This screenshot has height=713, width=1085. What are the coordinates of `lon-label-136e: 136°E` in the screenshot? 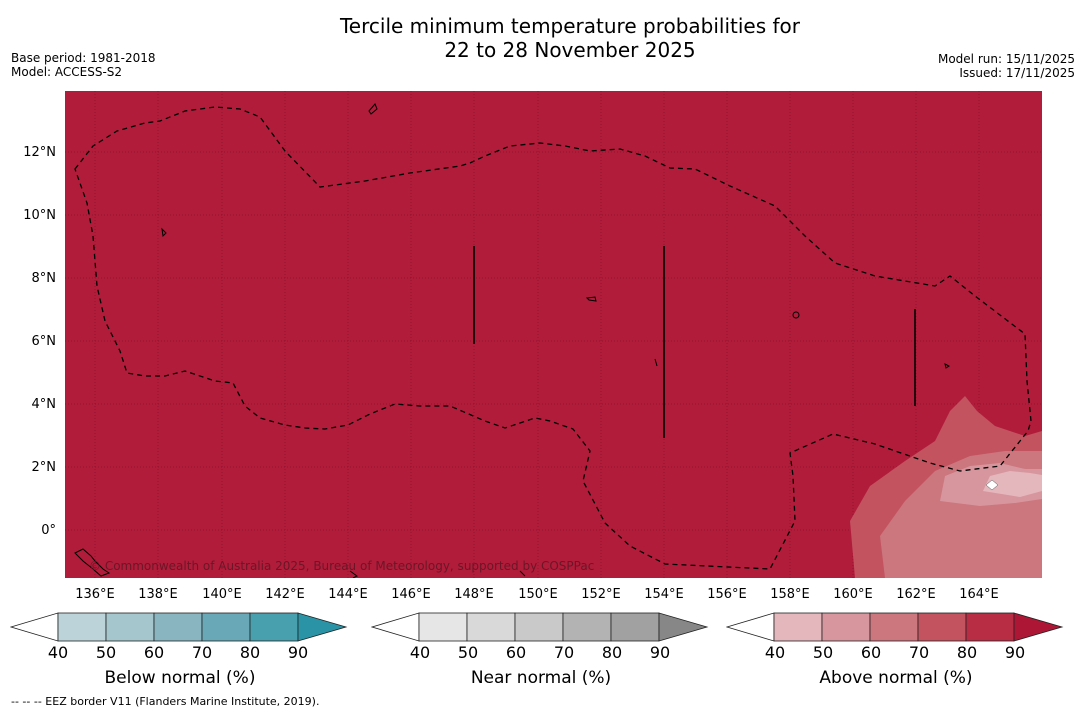 It's located at (95, 594).